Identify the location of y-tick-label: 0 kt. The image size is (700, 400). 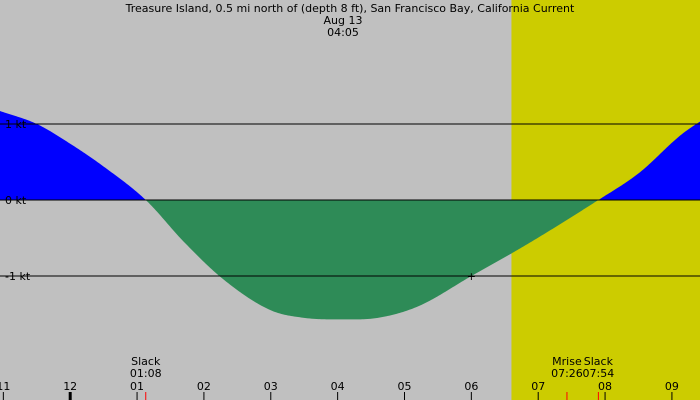
(16, 200).